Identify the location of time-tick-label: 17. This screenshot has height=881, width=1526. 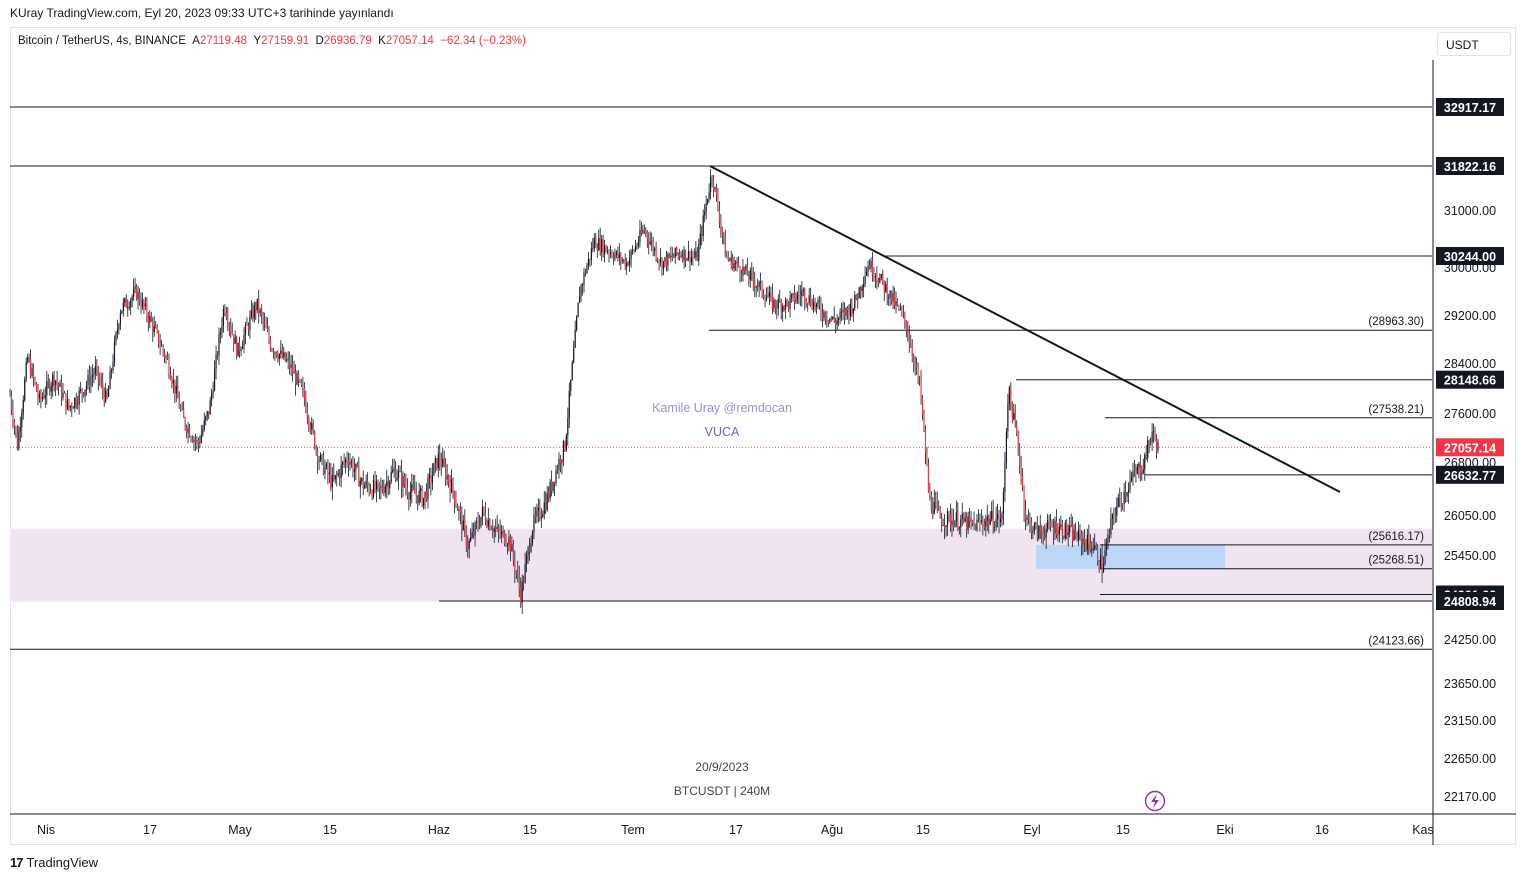
(736, 830).